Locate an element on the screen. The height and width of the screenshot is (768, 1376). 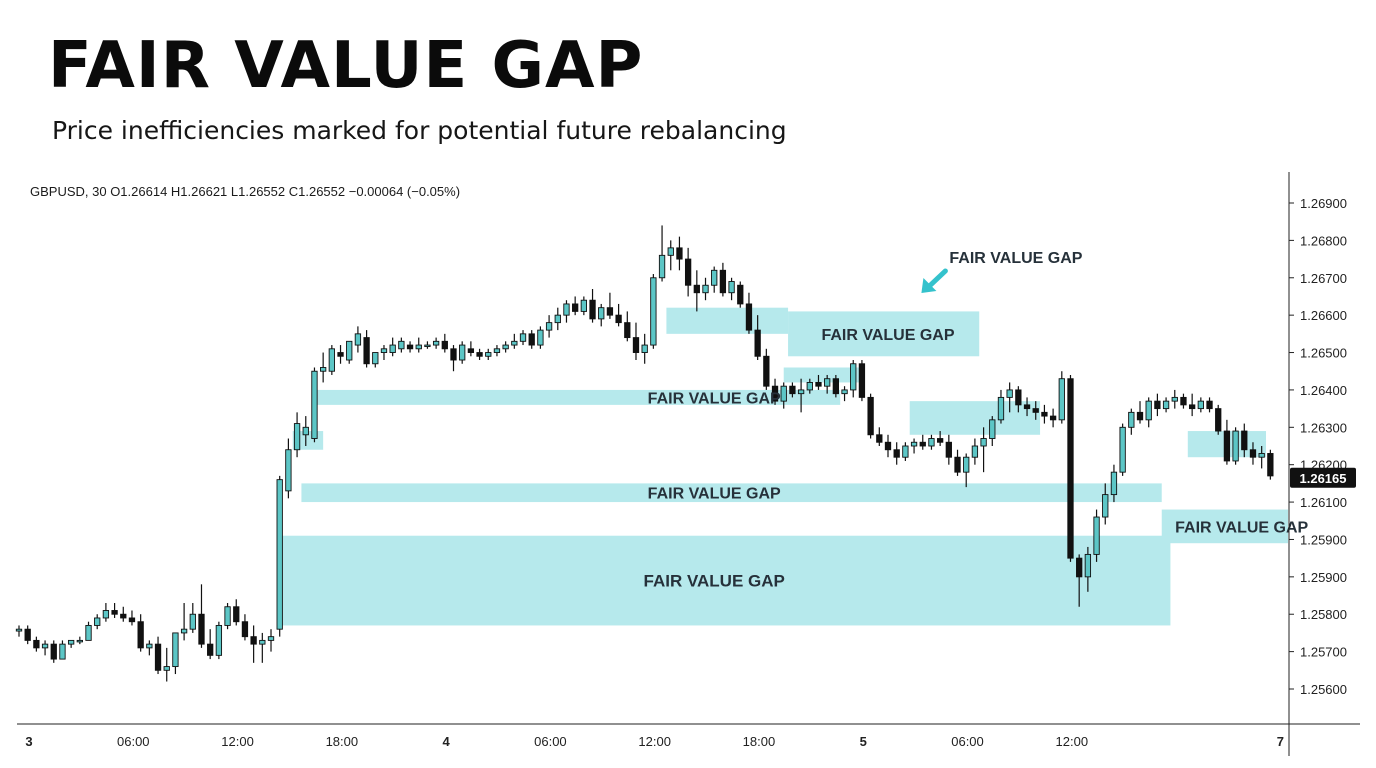
x-tick-label: 18:00 is located at coordinates (342, 741).